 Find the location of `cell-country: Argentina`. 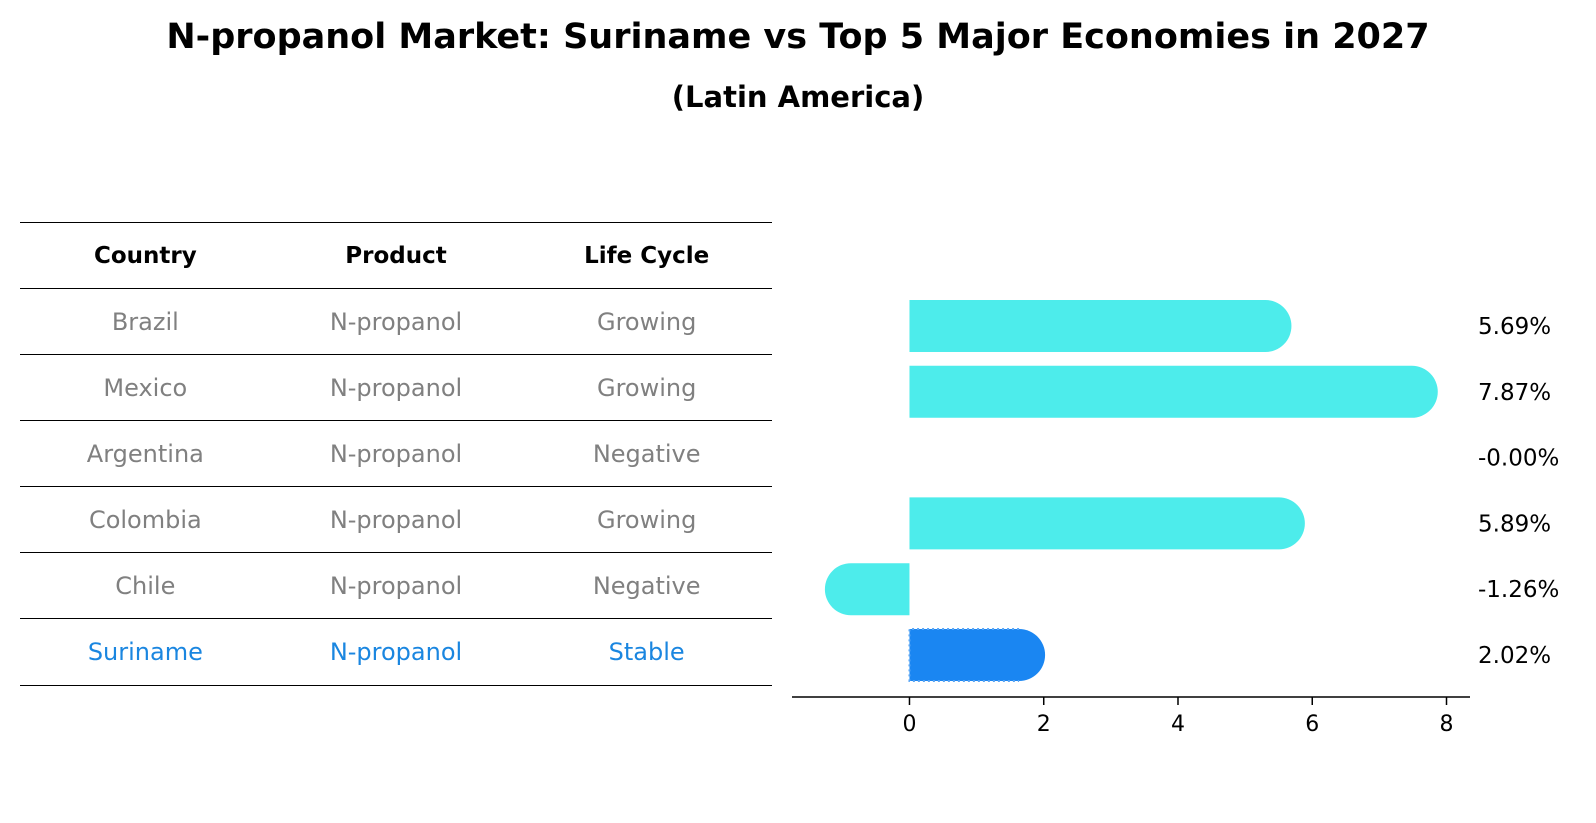

cell-country: Argentina is located at coordinates (145, 453).